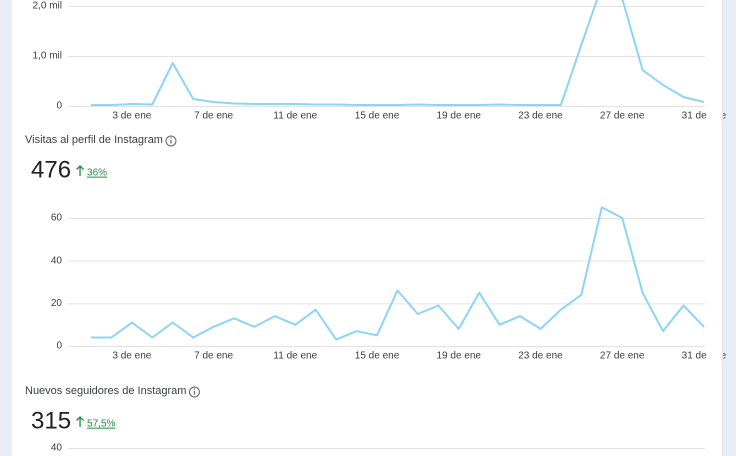 The width and height of the screenshot is (736, 456). What do you see at coordinates (715, 228) in the screenshot?
I see `right-margin` at bounding box center [715, 228].